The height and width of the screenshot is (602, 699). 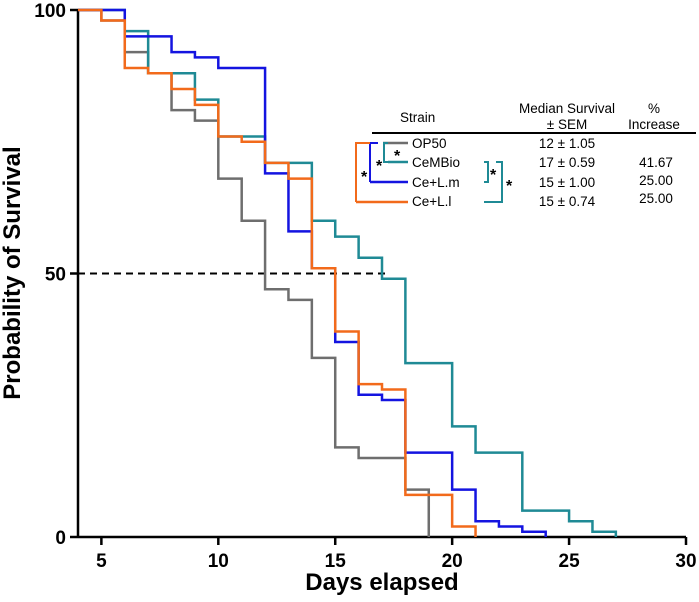 What do you see at coordinates (336, 561) in the screenshot?
I see `x-tick-label: 15` at bounding box center [336, 561].